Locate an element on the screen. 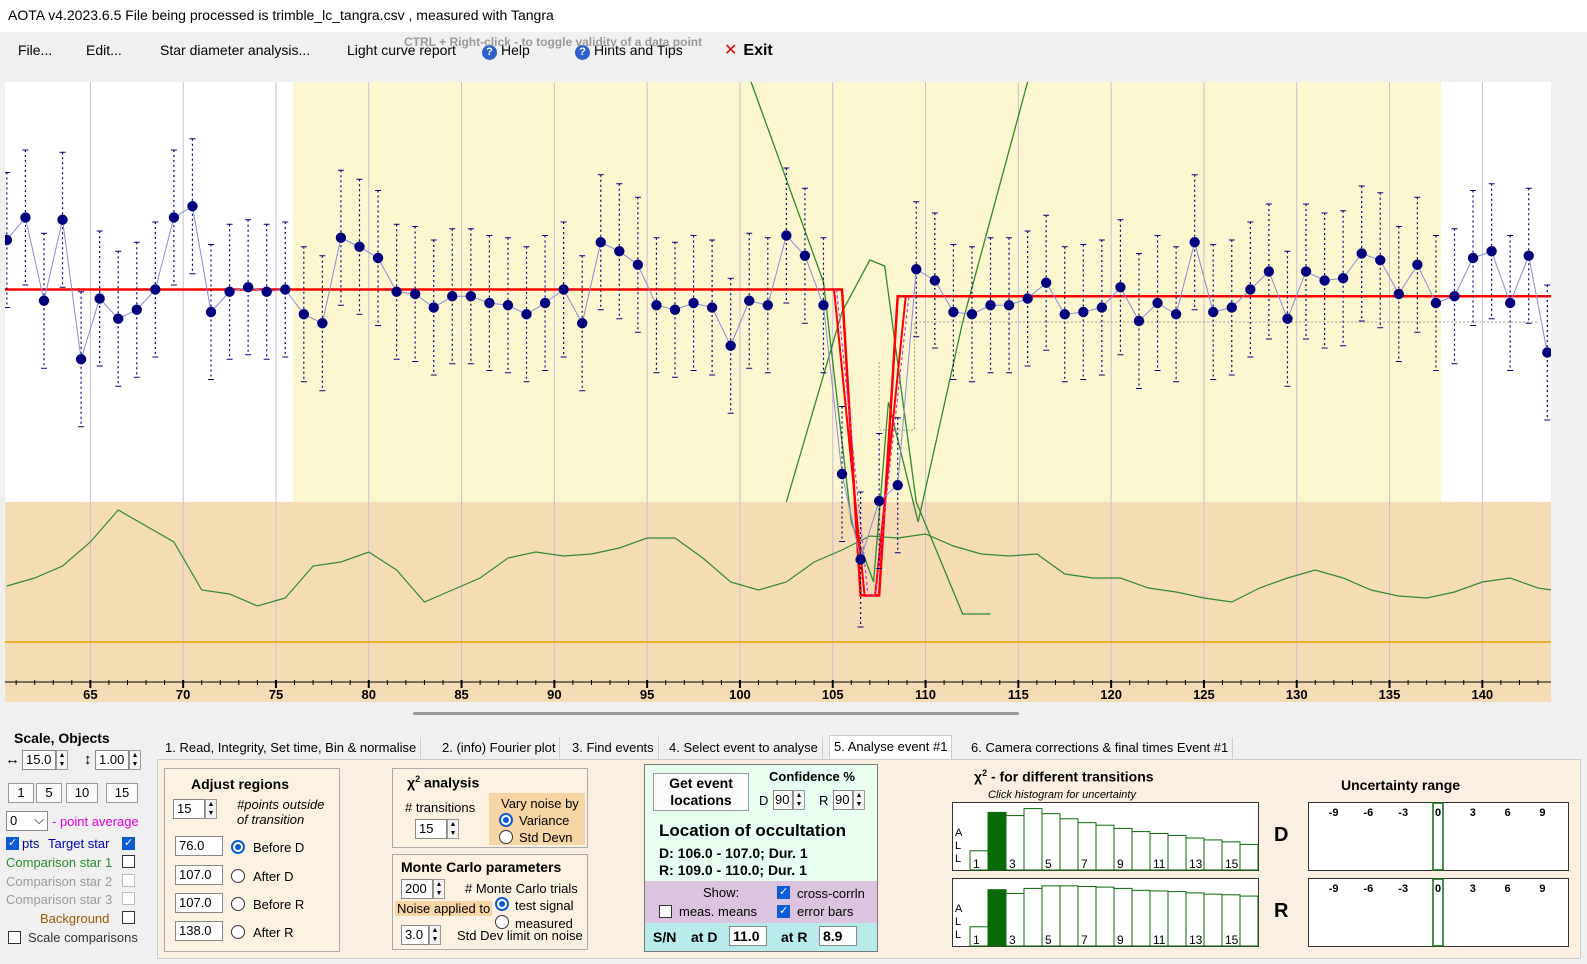 The height and width of the screenshot is (964, 1587). model-confidence-line is located at coordinates (870, 443).